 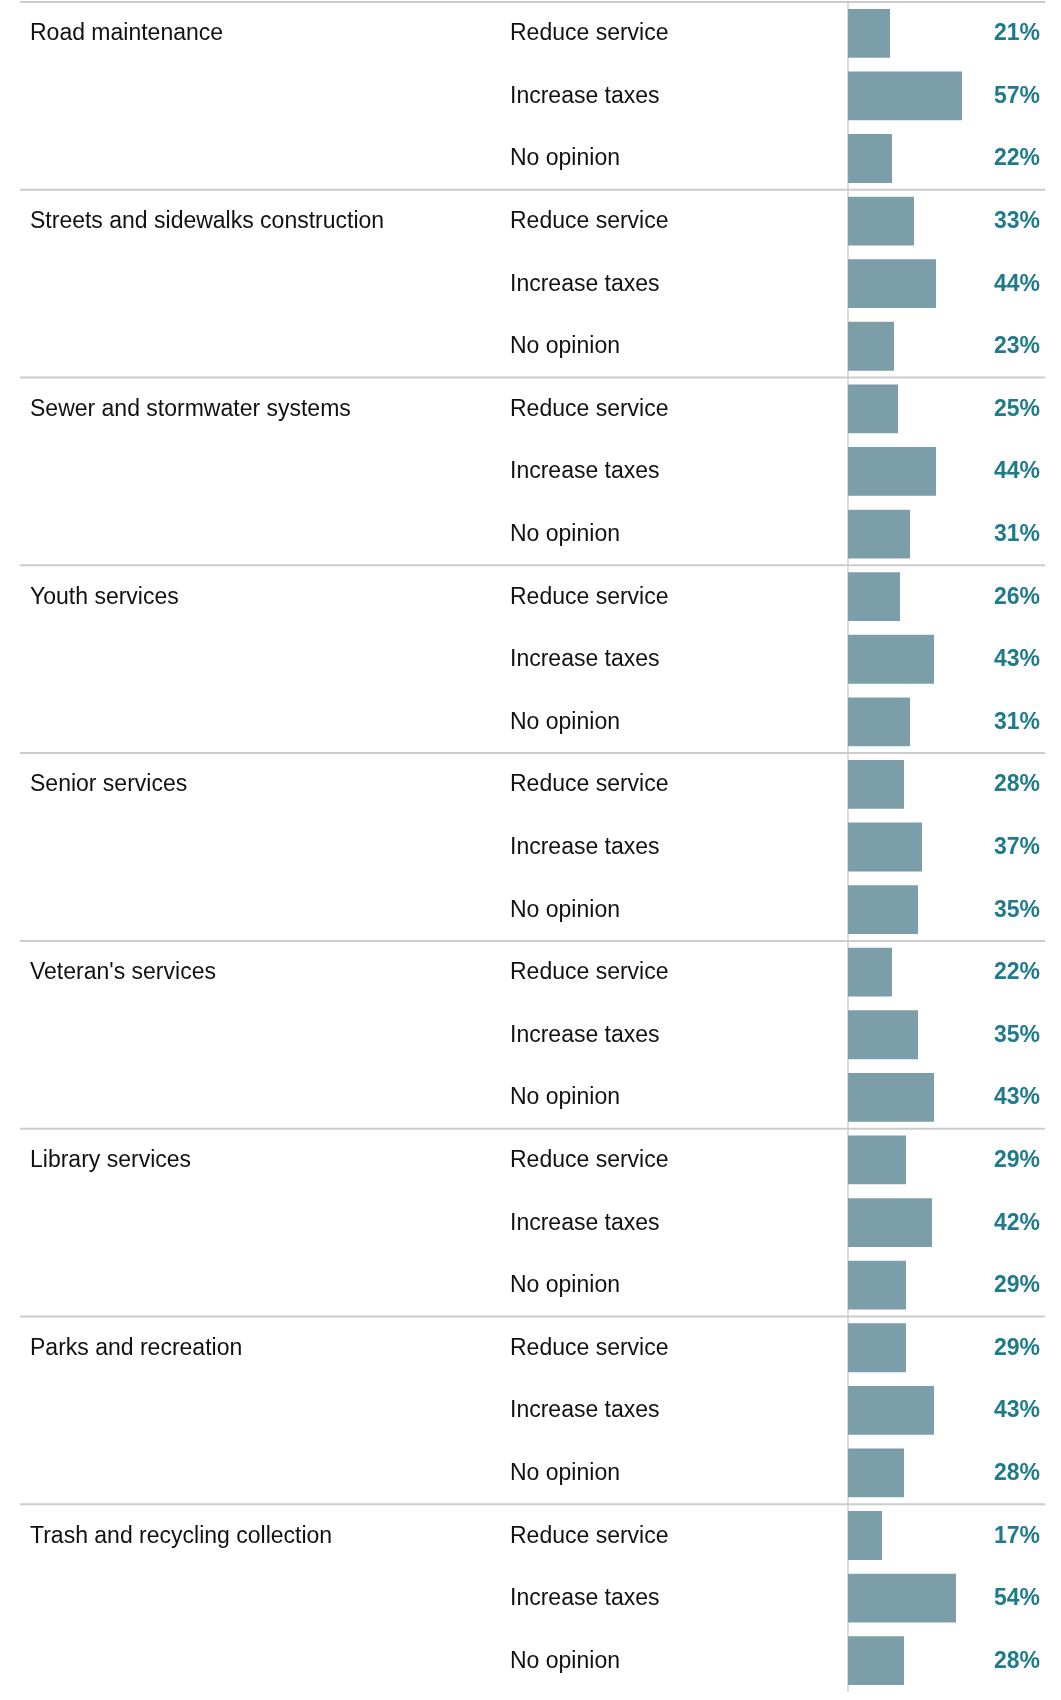 What do you see at coordinates (1016, 94) in the screenshot?
I see `data-label: 57%` at bounding box center [1016, 94].